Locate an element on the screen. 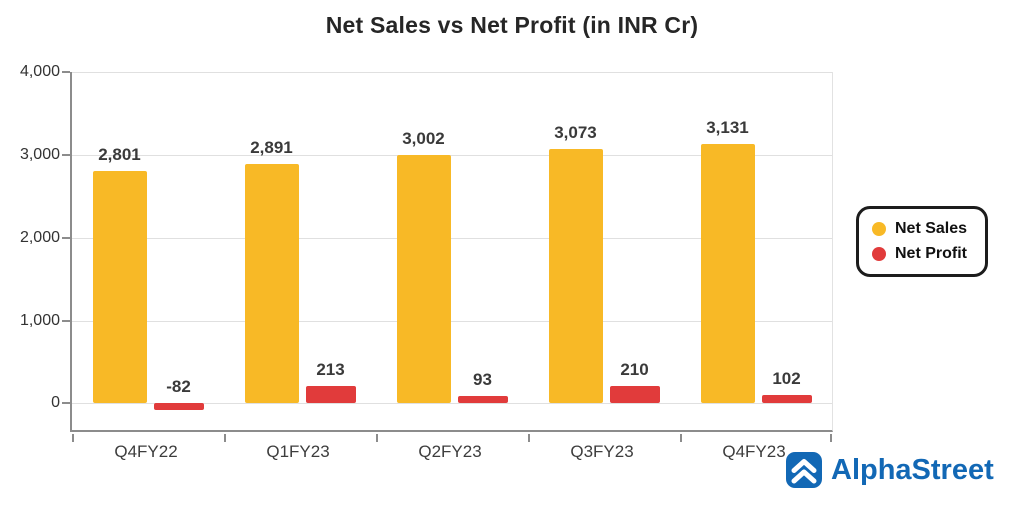 This screenshot has width=1024, height=506. alphastreet-logo-icon is located at coordinates (804, 470).